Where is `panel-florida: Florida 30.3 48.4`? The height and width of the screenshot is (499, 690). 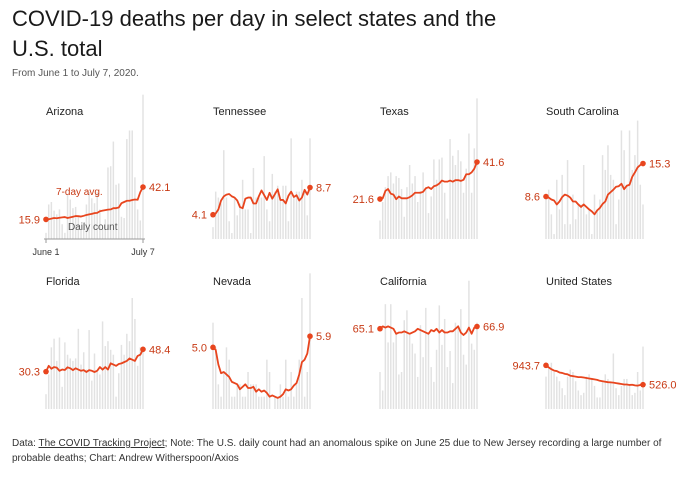
panel-florida: Florida 30.3 48.4 is located at coordinates (94, 342).